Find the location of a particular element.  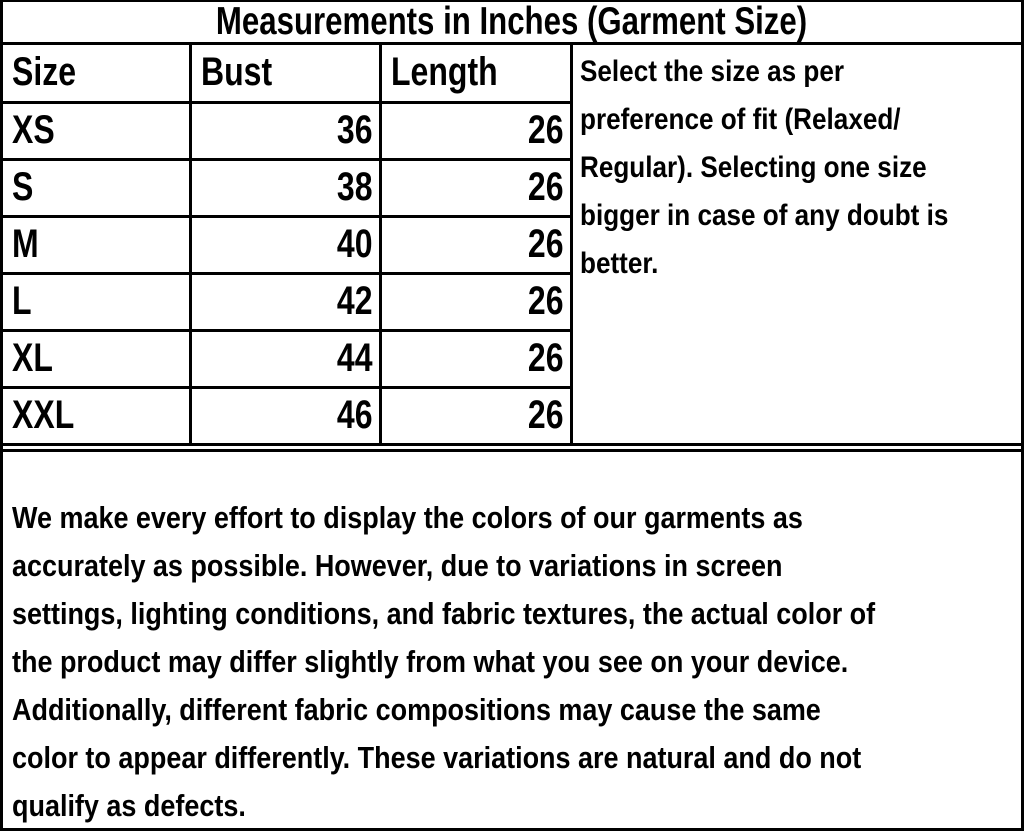

size-cell: XS is located at coordinates (97, 132).